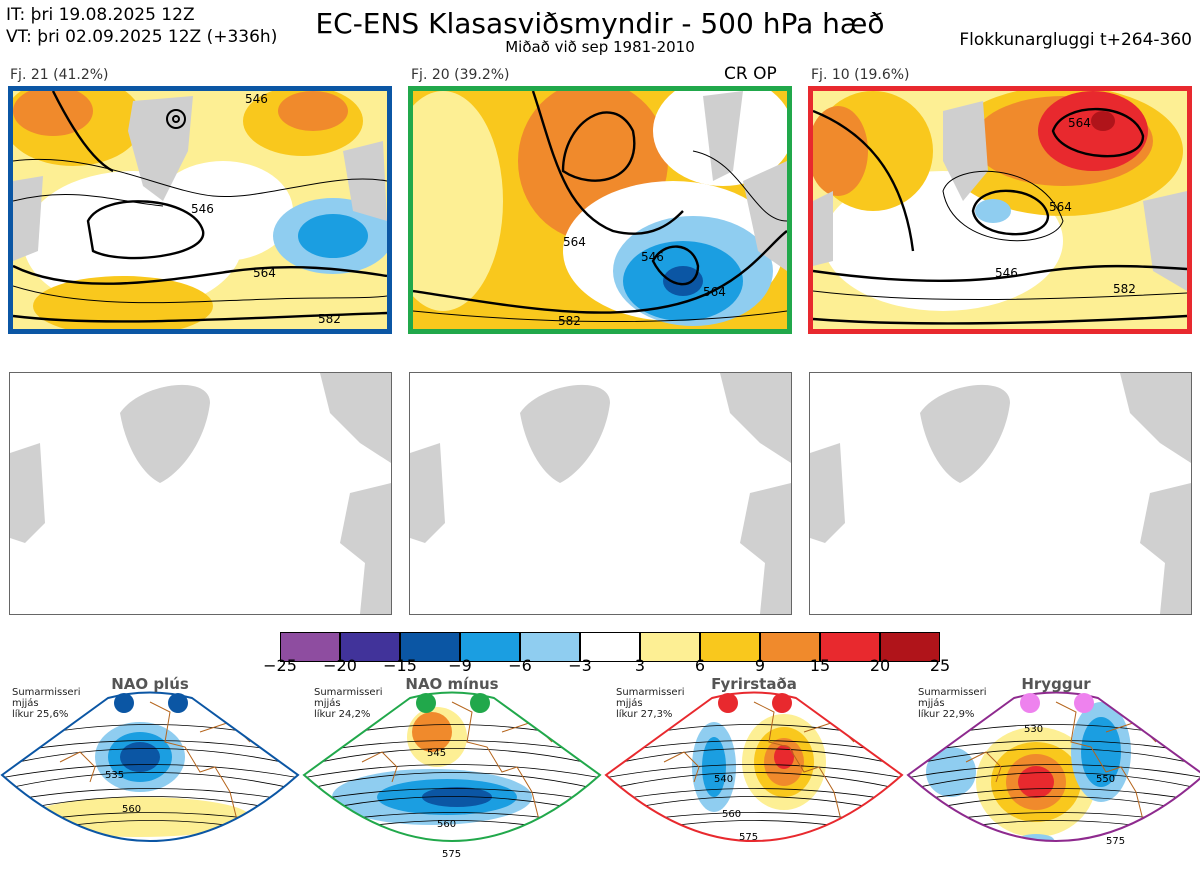 Image resolution: width=1200 pixels, height=871 pixels. I want to click on regime-title: NAO mínus, so click(452, 684).